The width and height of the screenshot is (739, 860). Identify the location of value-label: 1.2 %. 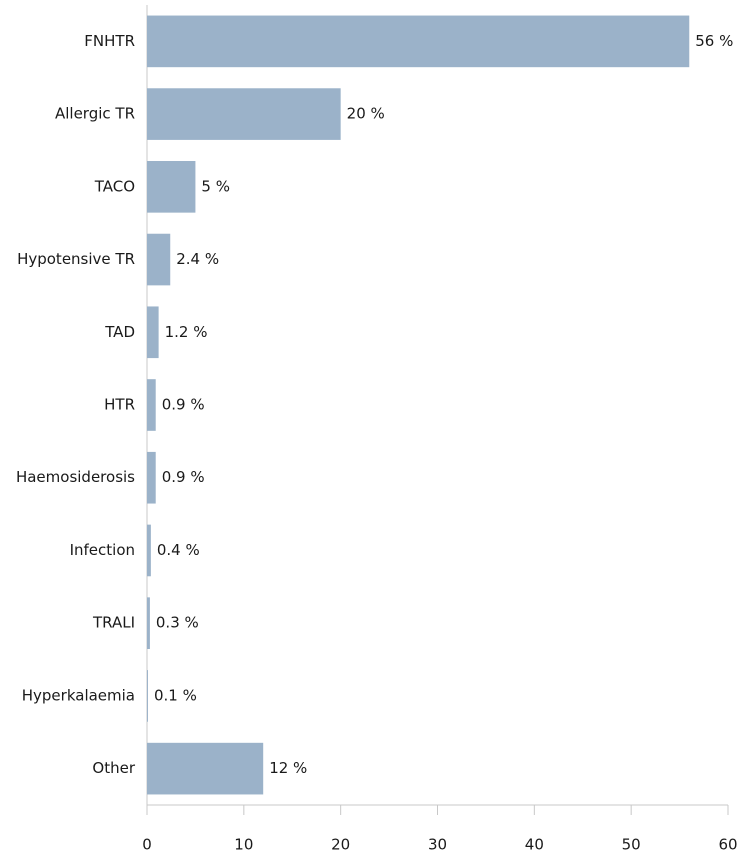
(186, 332).